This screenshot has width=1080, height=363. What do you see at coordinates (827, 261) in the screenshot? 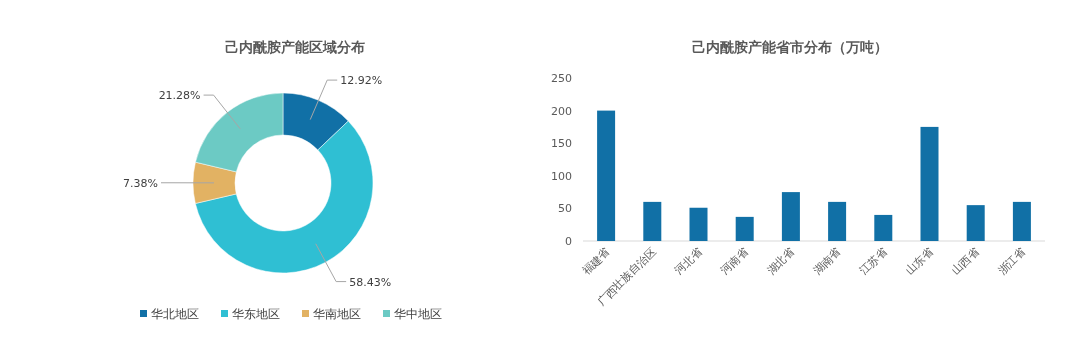
I see `x-tick-label: 湖南省` at bounding box center [827, 261].